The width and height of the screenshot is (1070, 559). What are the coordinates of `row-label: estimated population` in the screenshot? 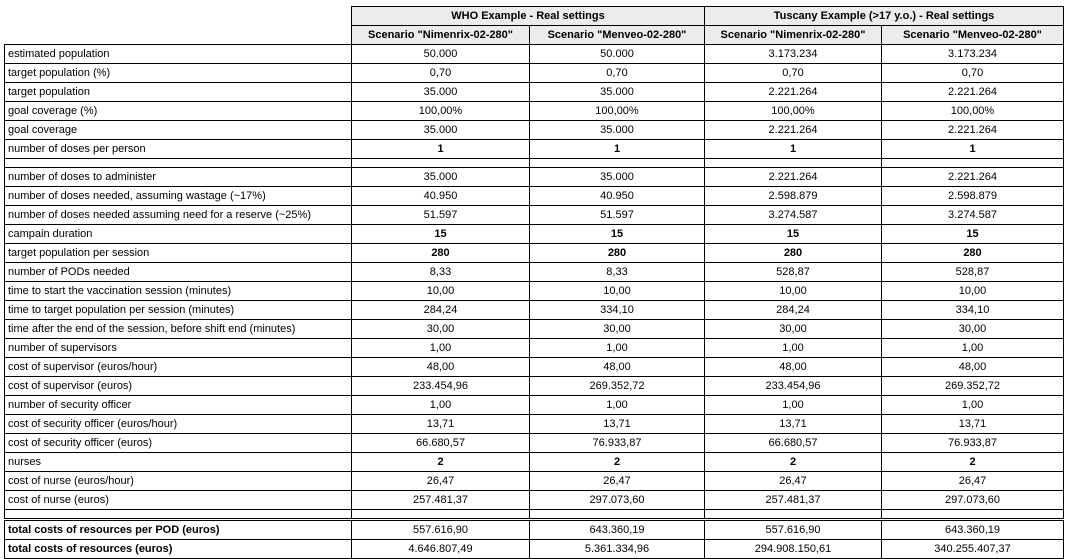 It's located at (178, 54).